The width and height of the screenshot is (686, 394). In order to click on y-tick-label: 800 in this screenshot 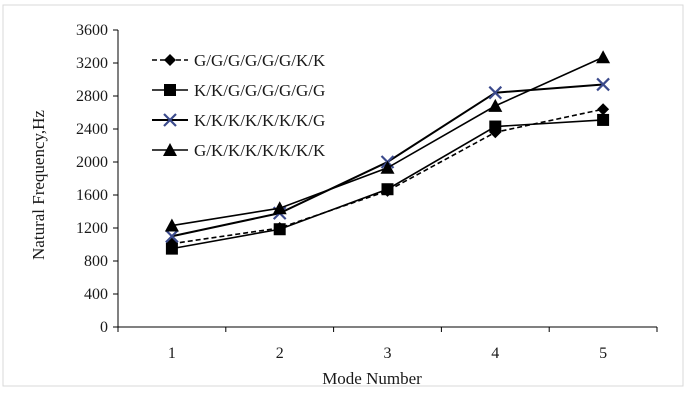, I will do `click(96, 261)`.